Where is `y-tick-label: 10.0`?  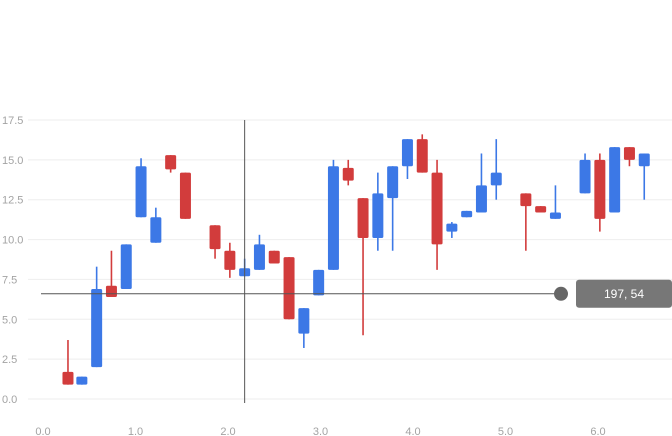 y-tick-label: 10.0 is located at coordinates (12, 241).